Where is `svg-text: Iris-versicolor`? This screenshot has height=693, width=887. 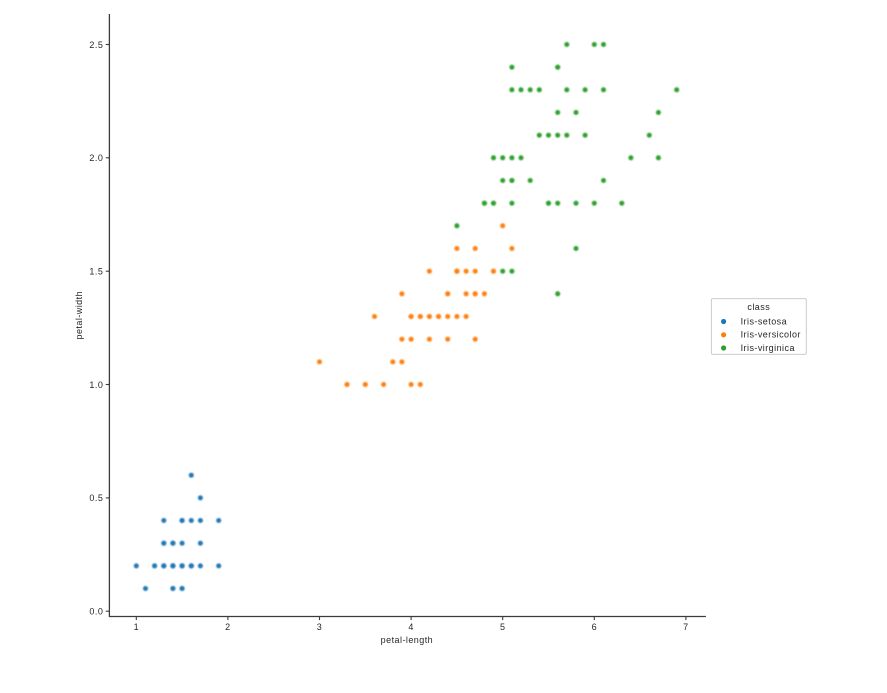 svg-text: Iris-versicolor is located at coordinates (771, 335).